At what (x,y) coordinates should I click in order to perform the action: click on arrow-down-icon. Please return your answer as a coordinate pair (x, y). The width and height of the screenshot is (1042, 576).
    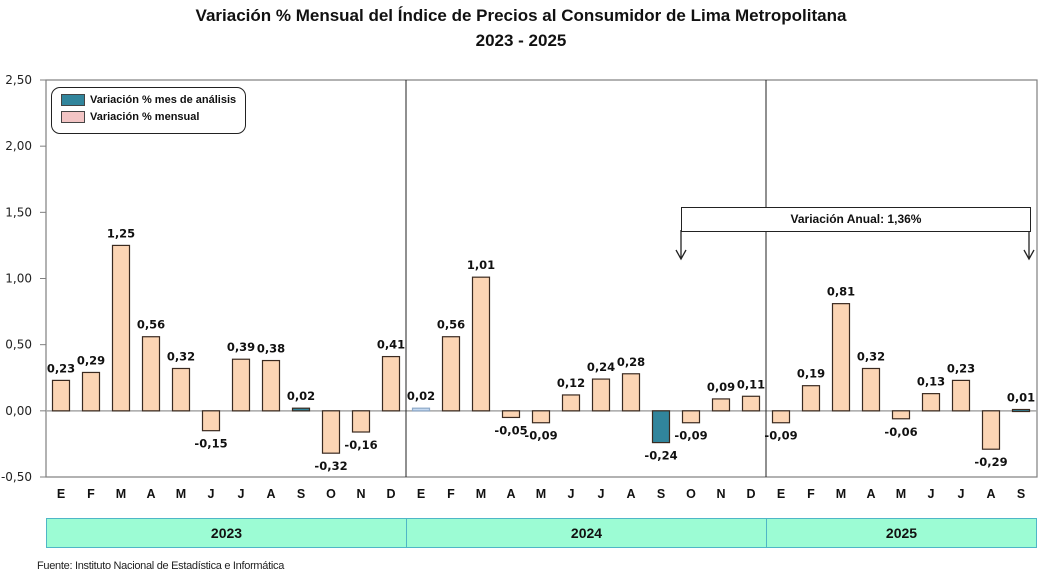
    Looking at the image, I should click on (1029, 255).